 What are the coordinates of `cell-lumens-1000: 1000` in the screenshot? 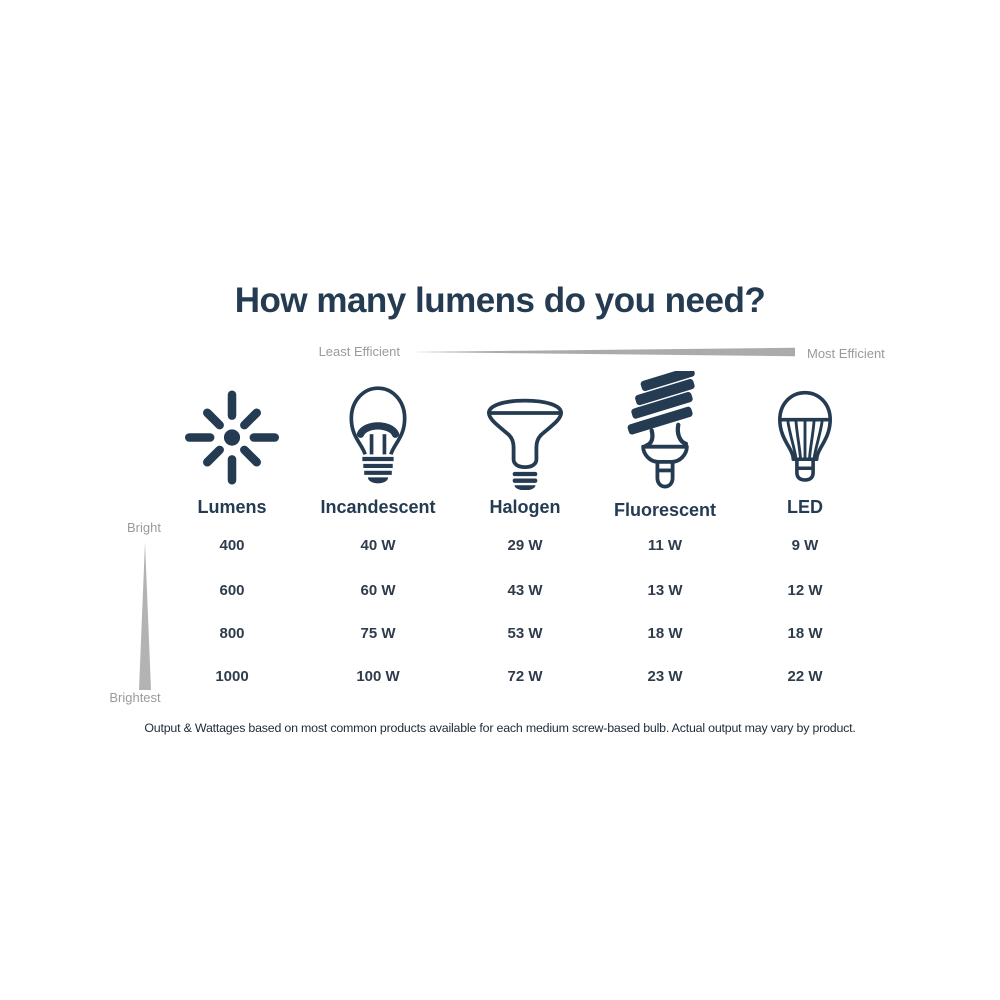 It's located at (232, 676).